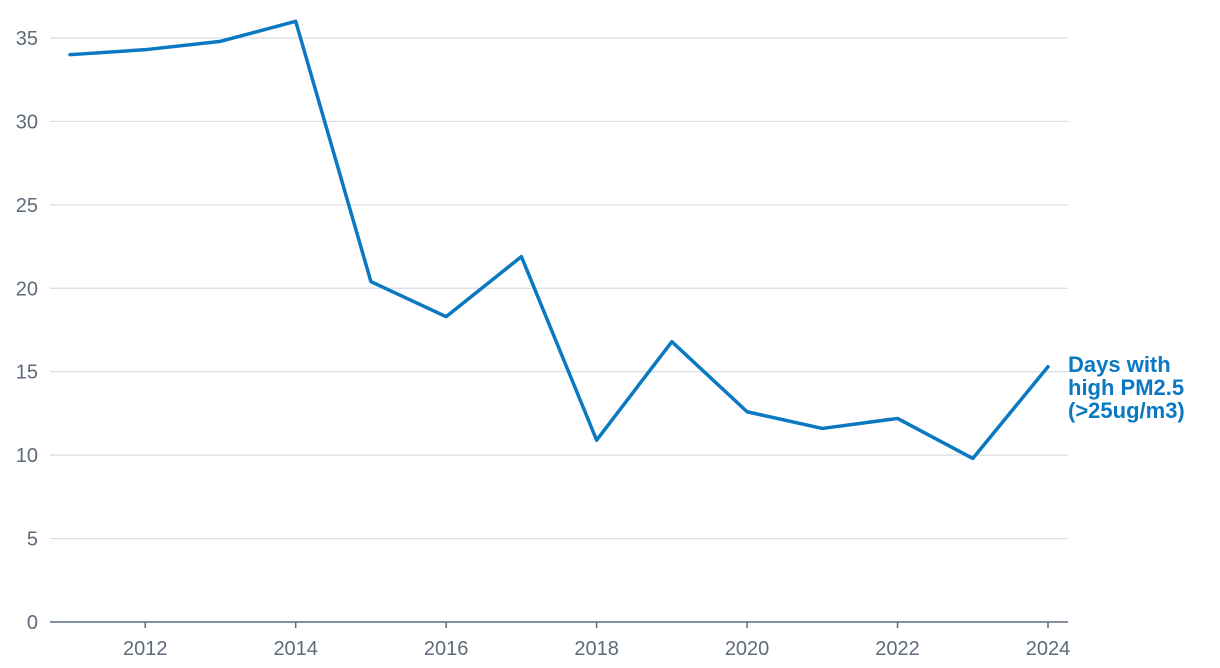  What do you see at coordinates (27, 122) in the screenshot?
I see `y-tick-label-30: 30` at bounding box center [27, 122].